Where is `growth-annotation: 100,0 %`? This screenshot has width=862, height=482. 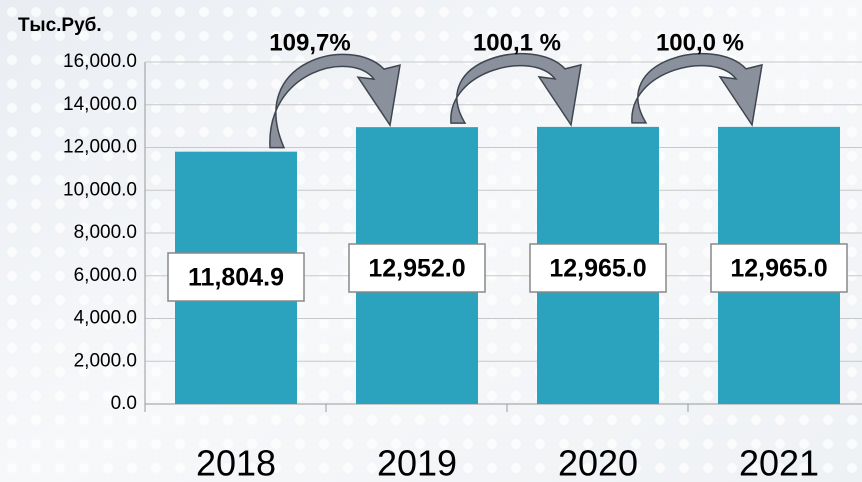
growth-annotation: 100,0 % is located at coordinates (700, 42).